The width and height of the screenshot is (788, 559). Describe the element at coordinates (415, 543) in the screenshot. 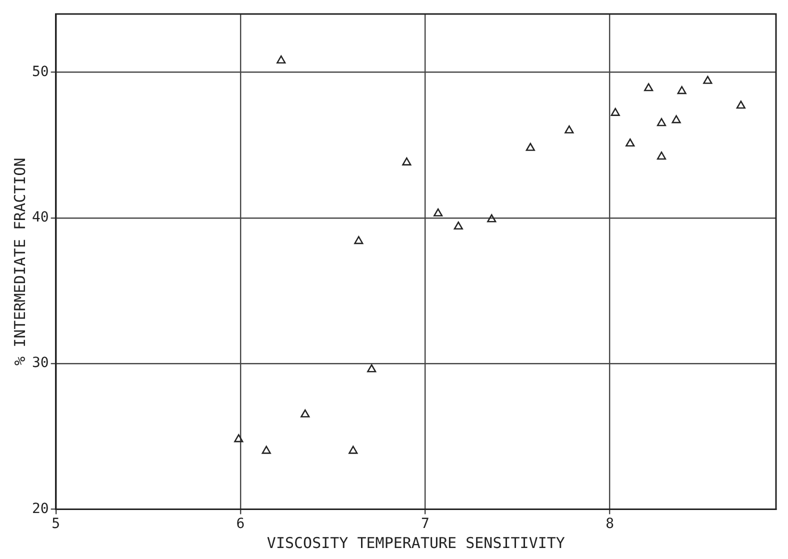

I see `x-axis-title: VISCOSITY TEMPERATURE SENSITIVITY` at that location.